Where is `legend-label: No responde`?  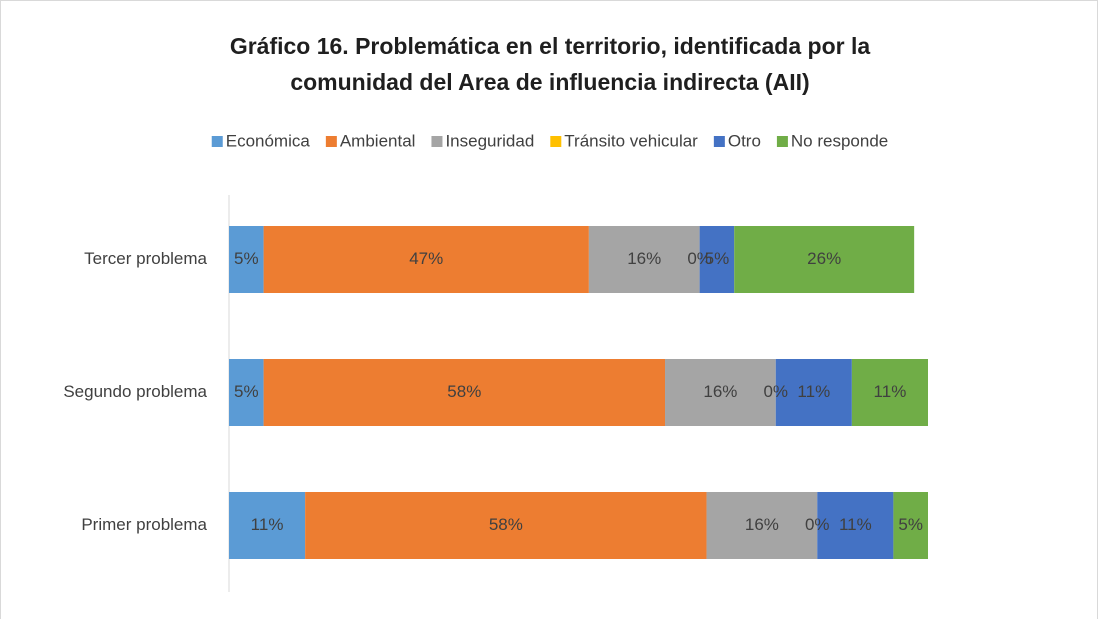 legend-label: No responde is located at coordinates (839, 140).